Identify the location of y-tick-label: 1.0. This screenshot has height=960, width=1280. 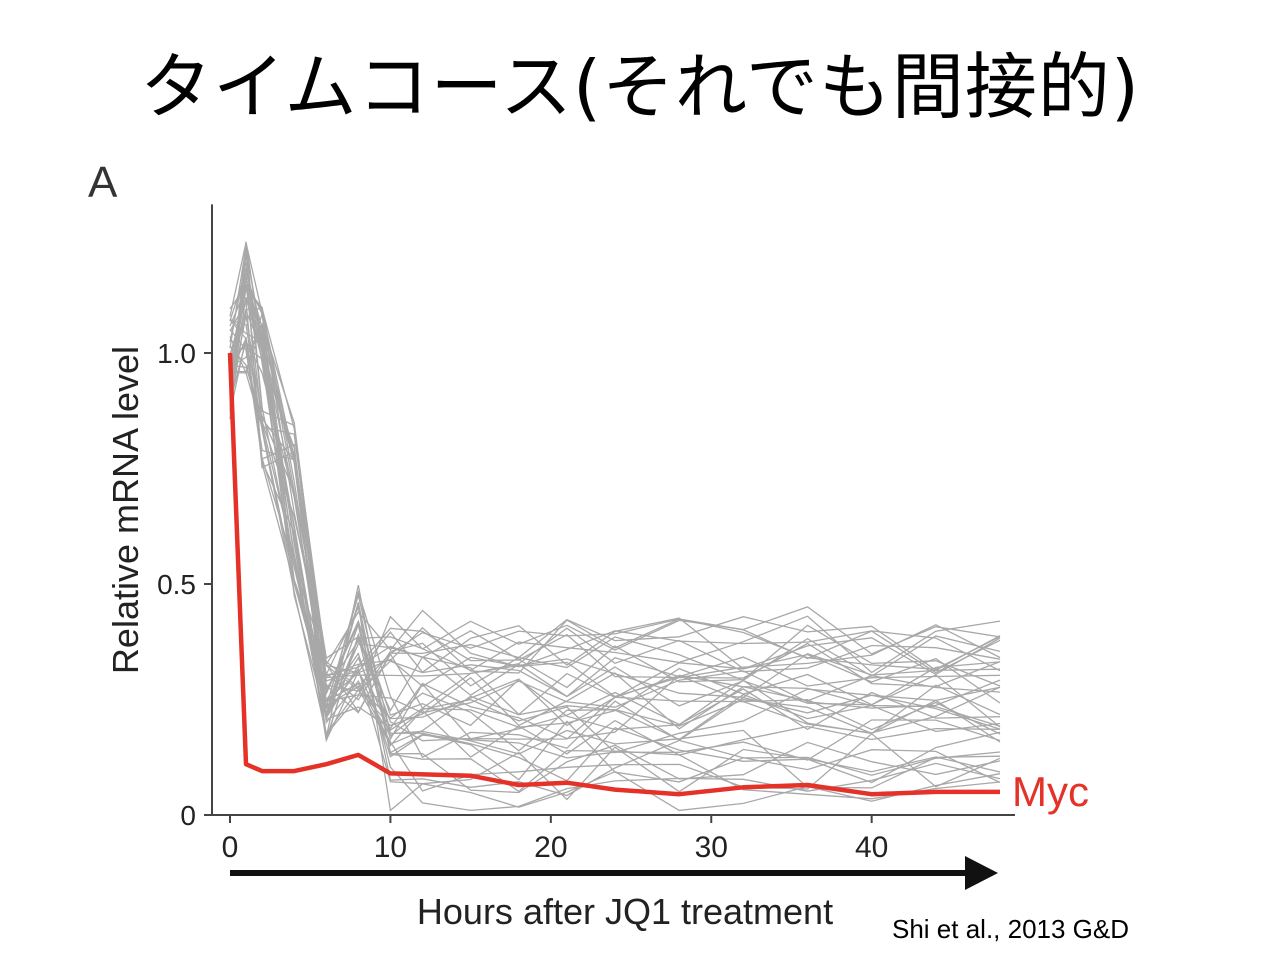
(176, 353).